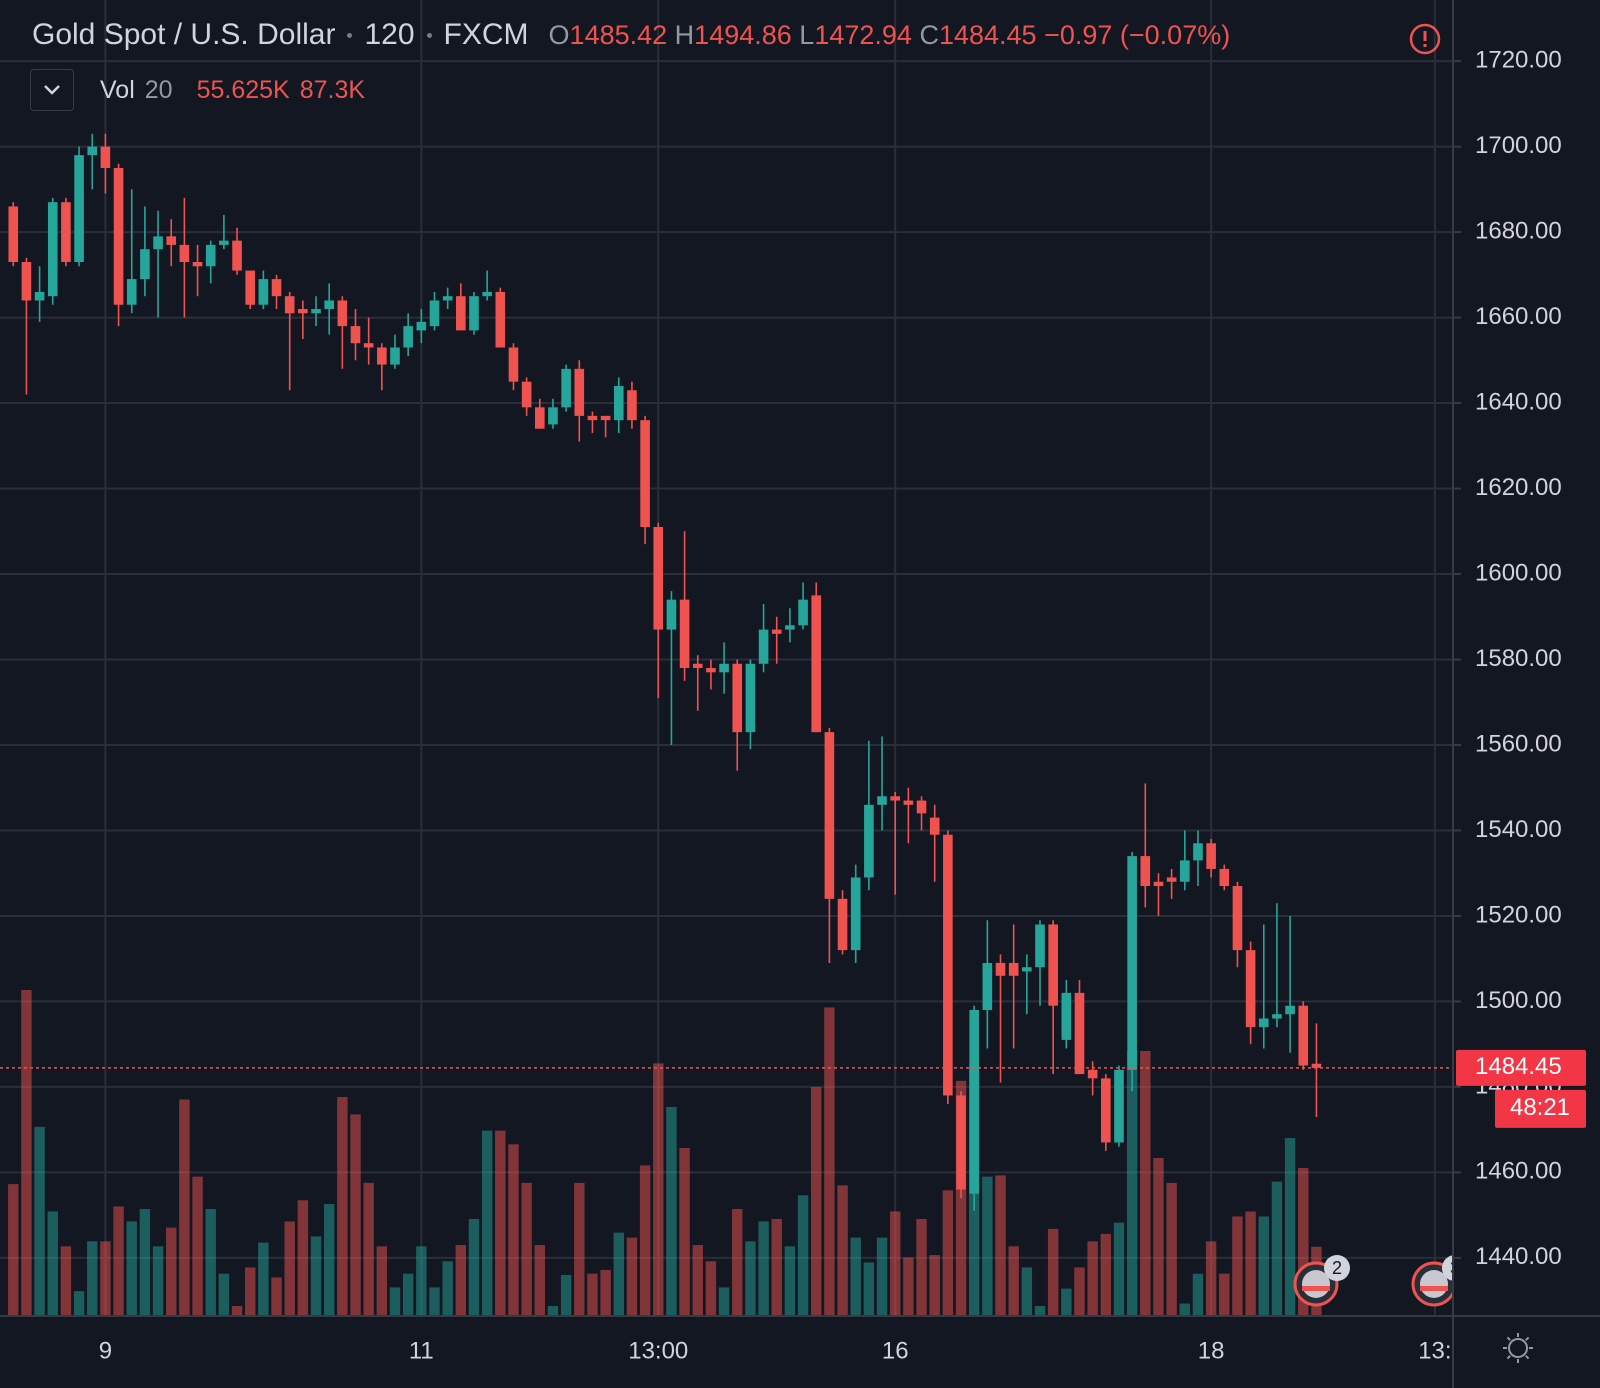 This screenshot has height=1388, width=1600. I want to click on separator, so click(350, 35).